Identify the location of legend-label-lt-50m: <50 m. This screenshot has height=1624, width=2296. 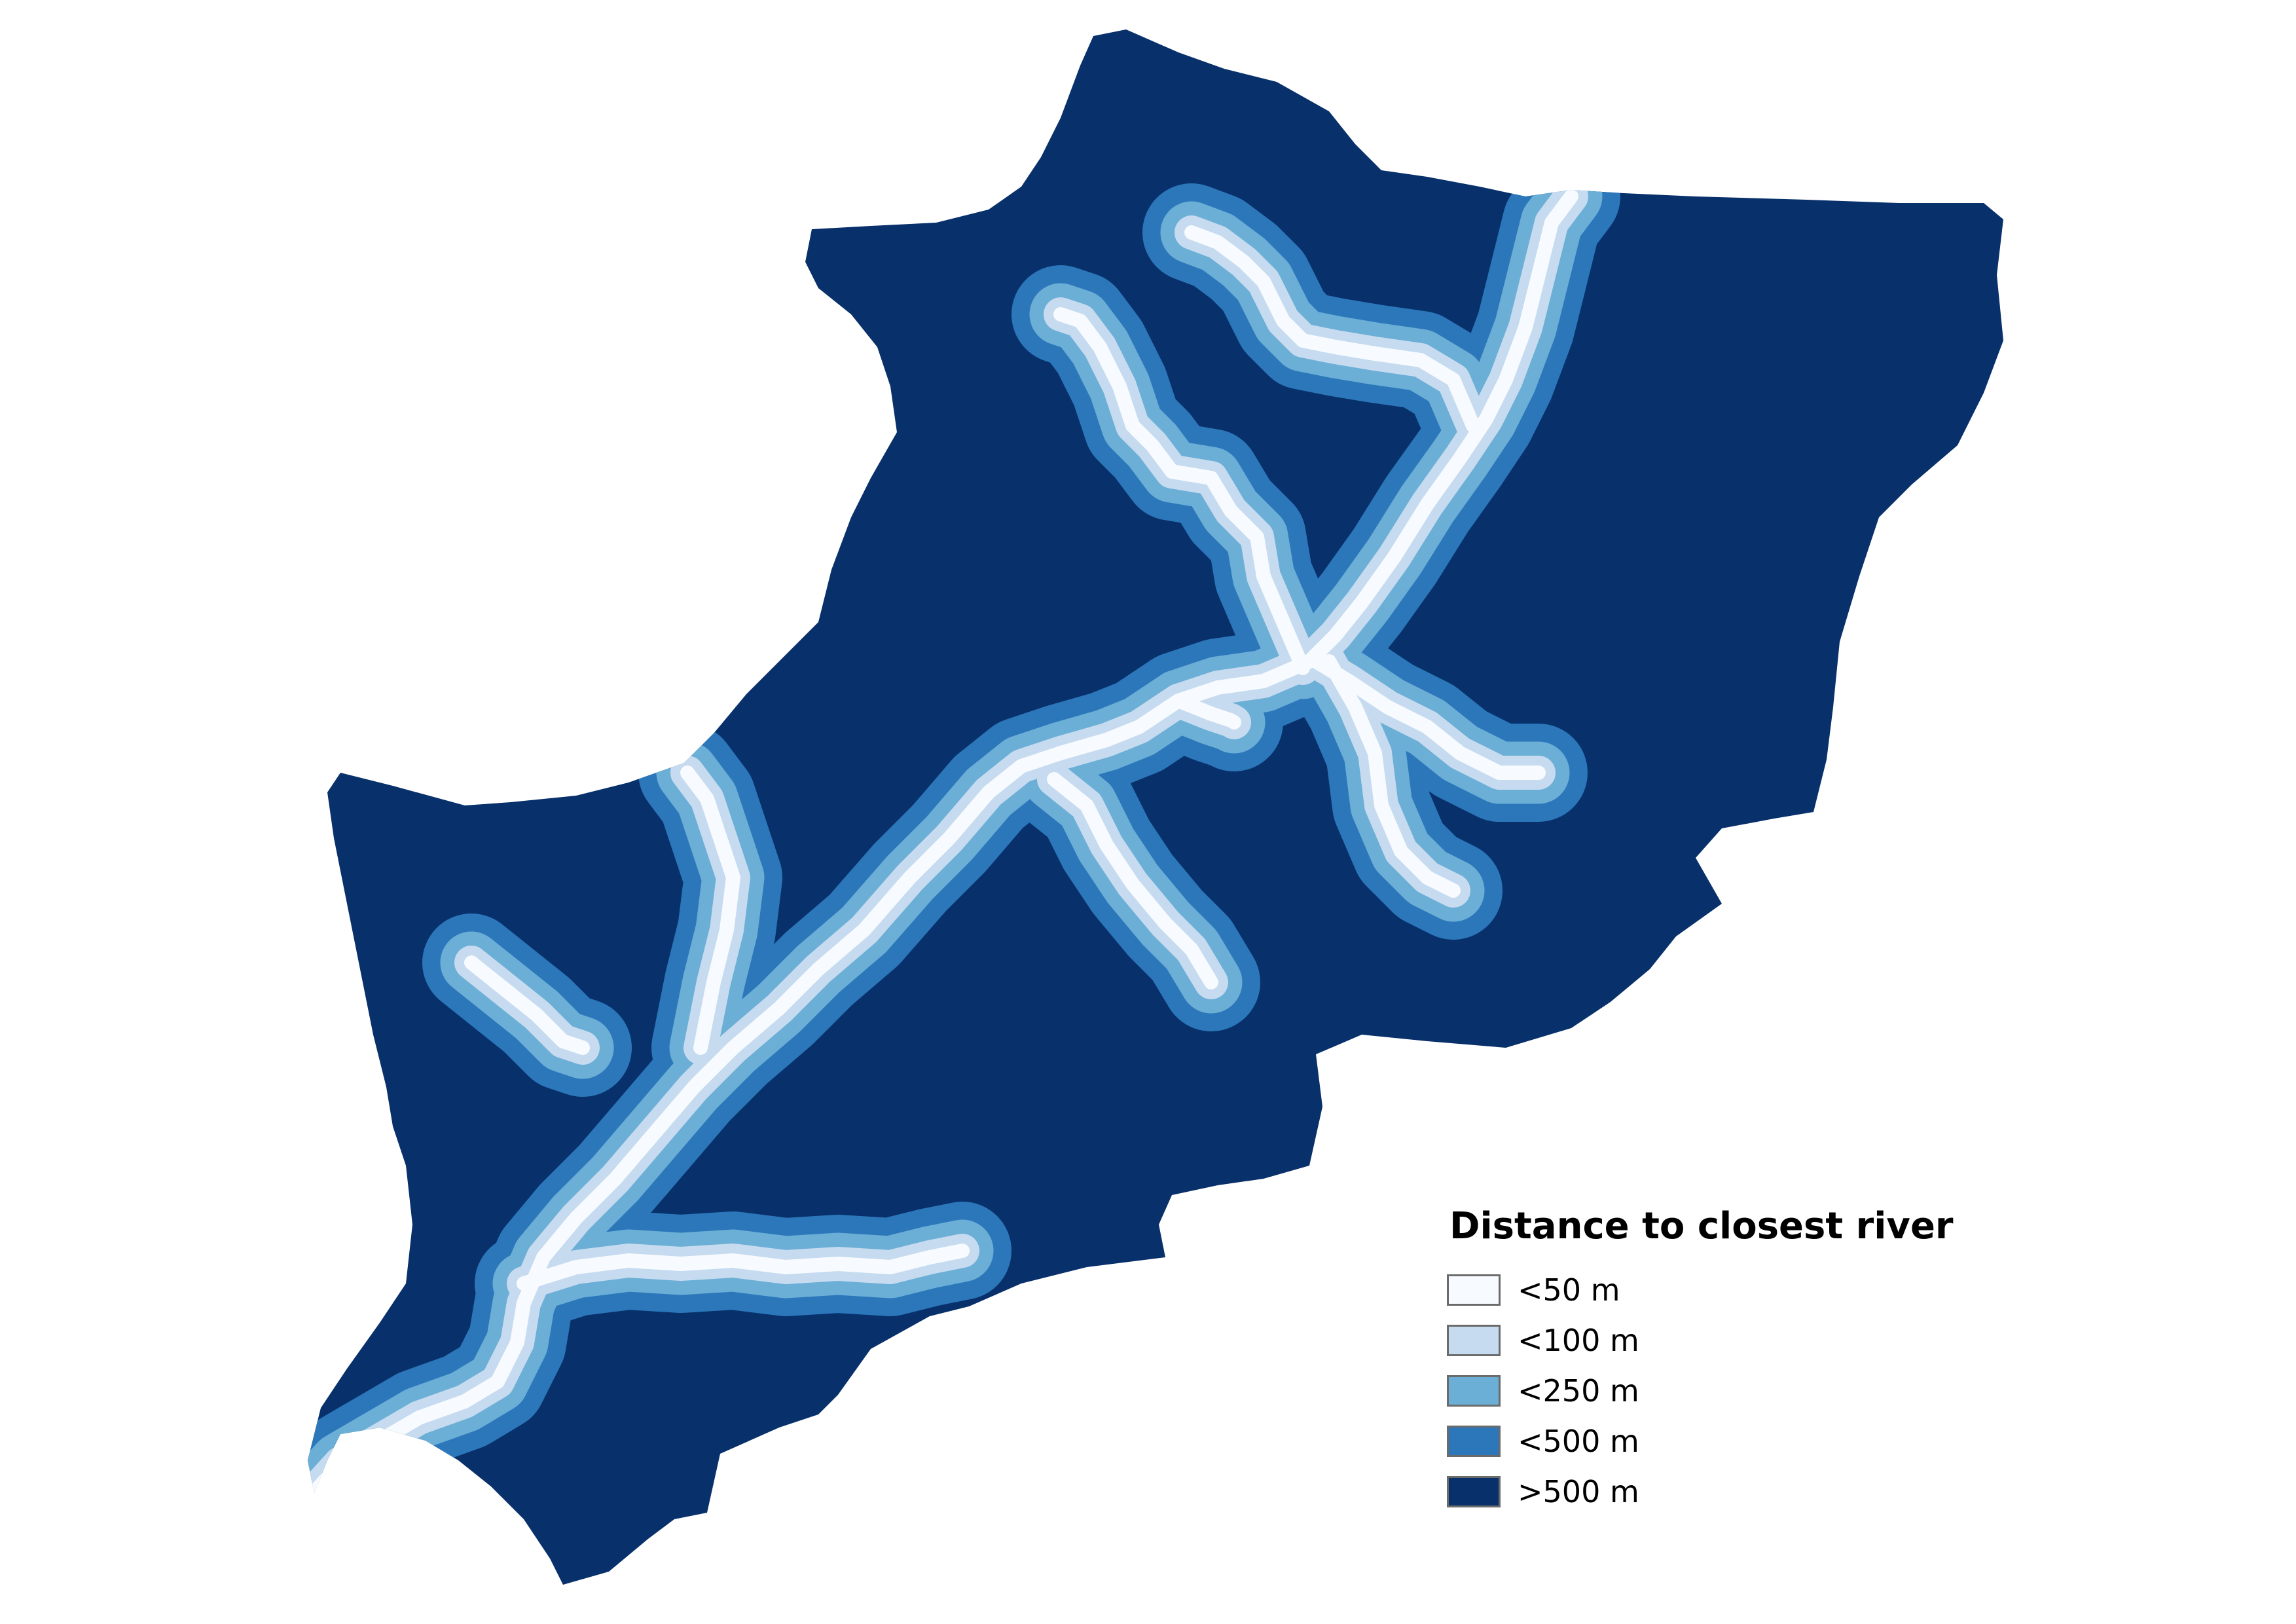
(1569, 1290).